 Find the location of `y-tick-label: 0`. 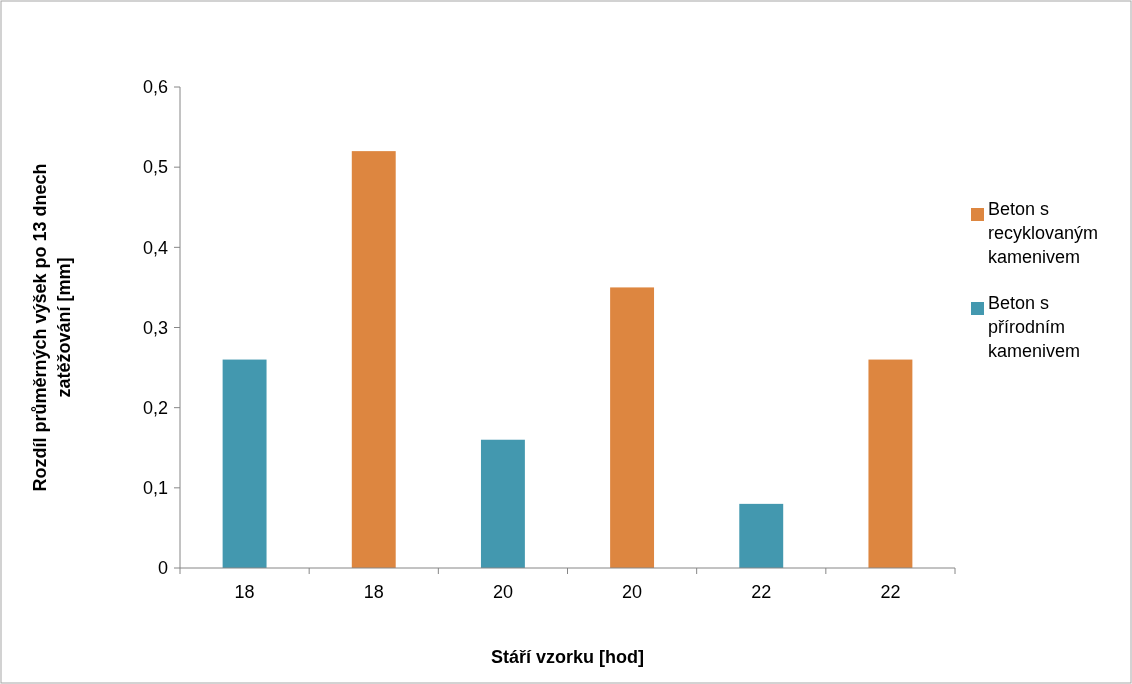

y-tick-label: 0 is located at coordinates (162, 568).